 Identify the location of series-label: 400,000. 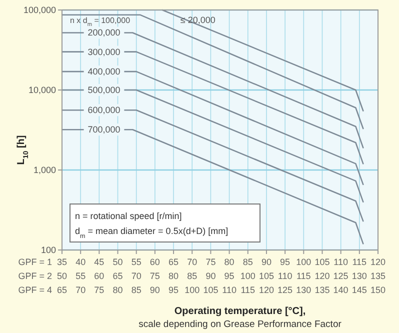
(104, 71).